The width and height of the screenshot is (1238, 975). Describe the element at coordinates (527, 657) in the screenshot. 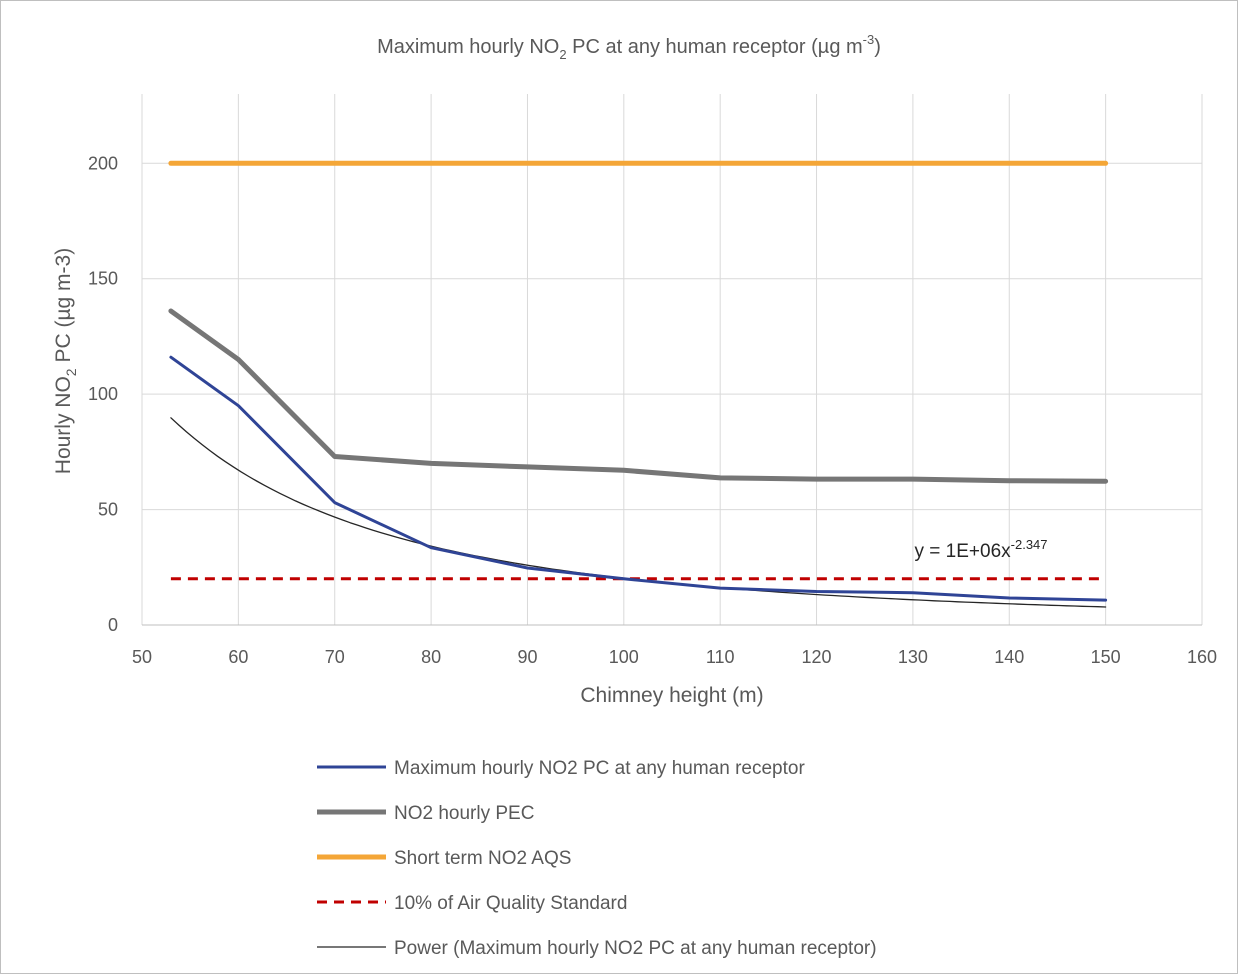

I see `x-tick-label: 90` at that location.